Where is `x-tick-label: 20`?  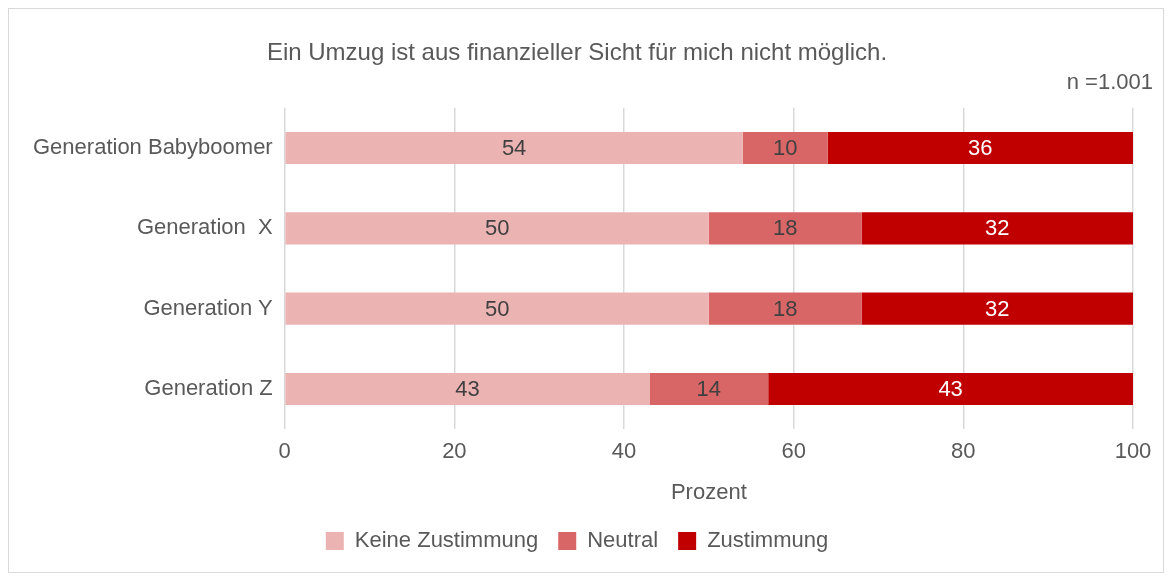
x-tick-label: 20 is located at coordinates (454, 451).